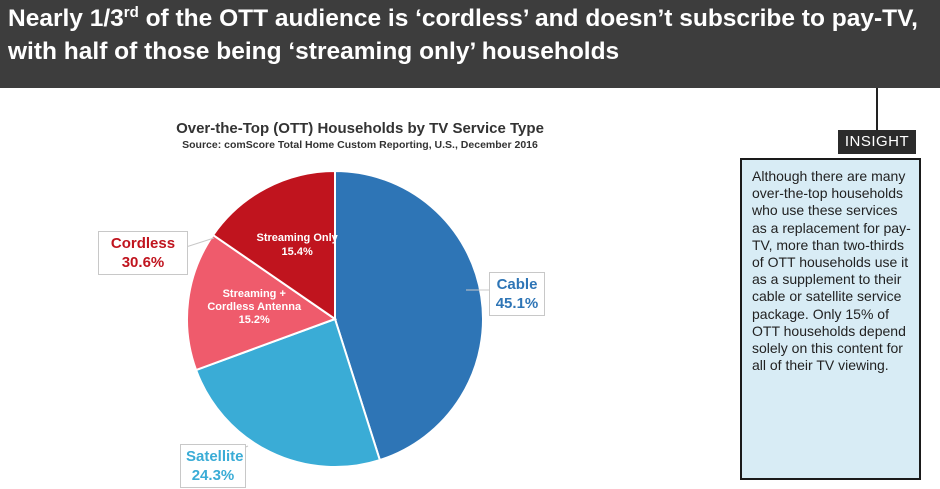 This screenshot has height=489, width=940. I want to click on headline-part1: Nearly 1/3, so click(66, 18).